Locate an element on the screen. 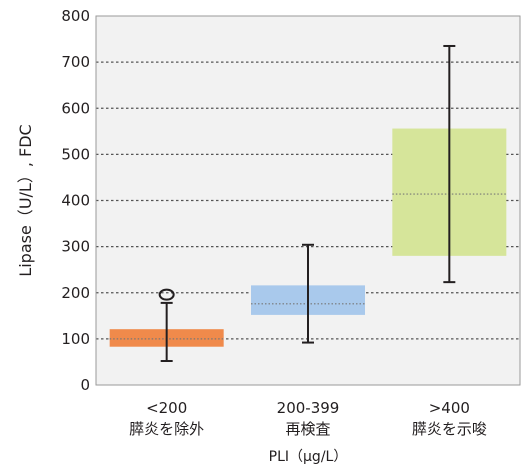 This screenshot has height=469, width=528. y-tick-label: 400 is located at coordinates (75, 201).